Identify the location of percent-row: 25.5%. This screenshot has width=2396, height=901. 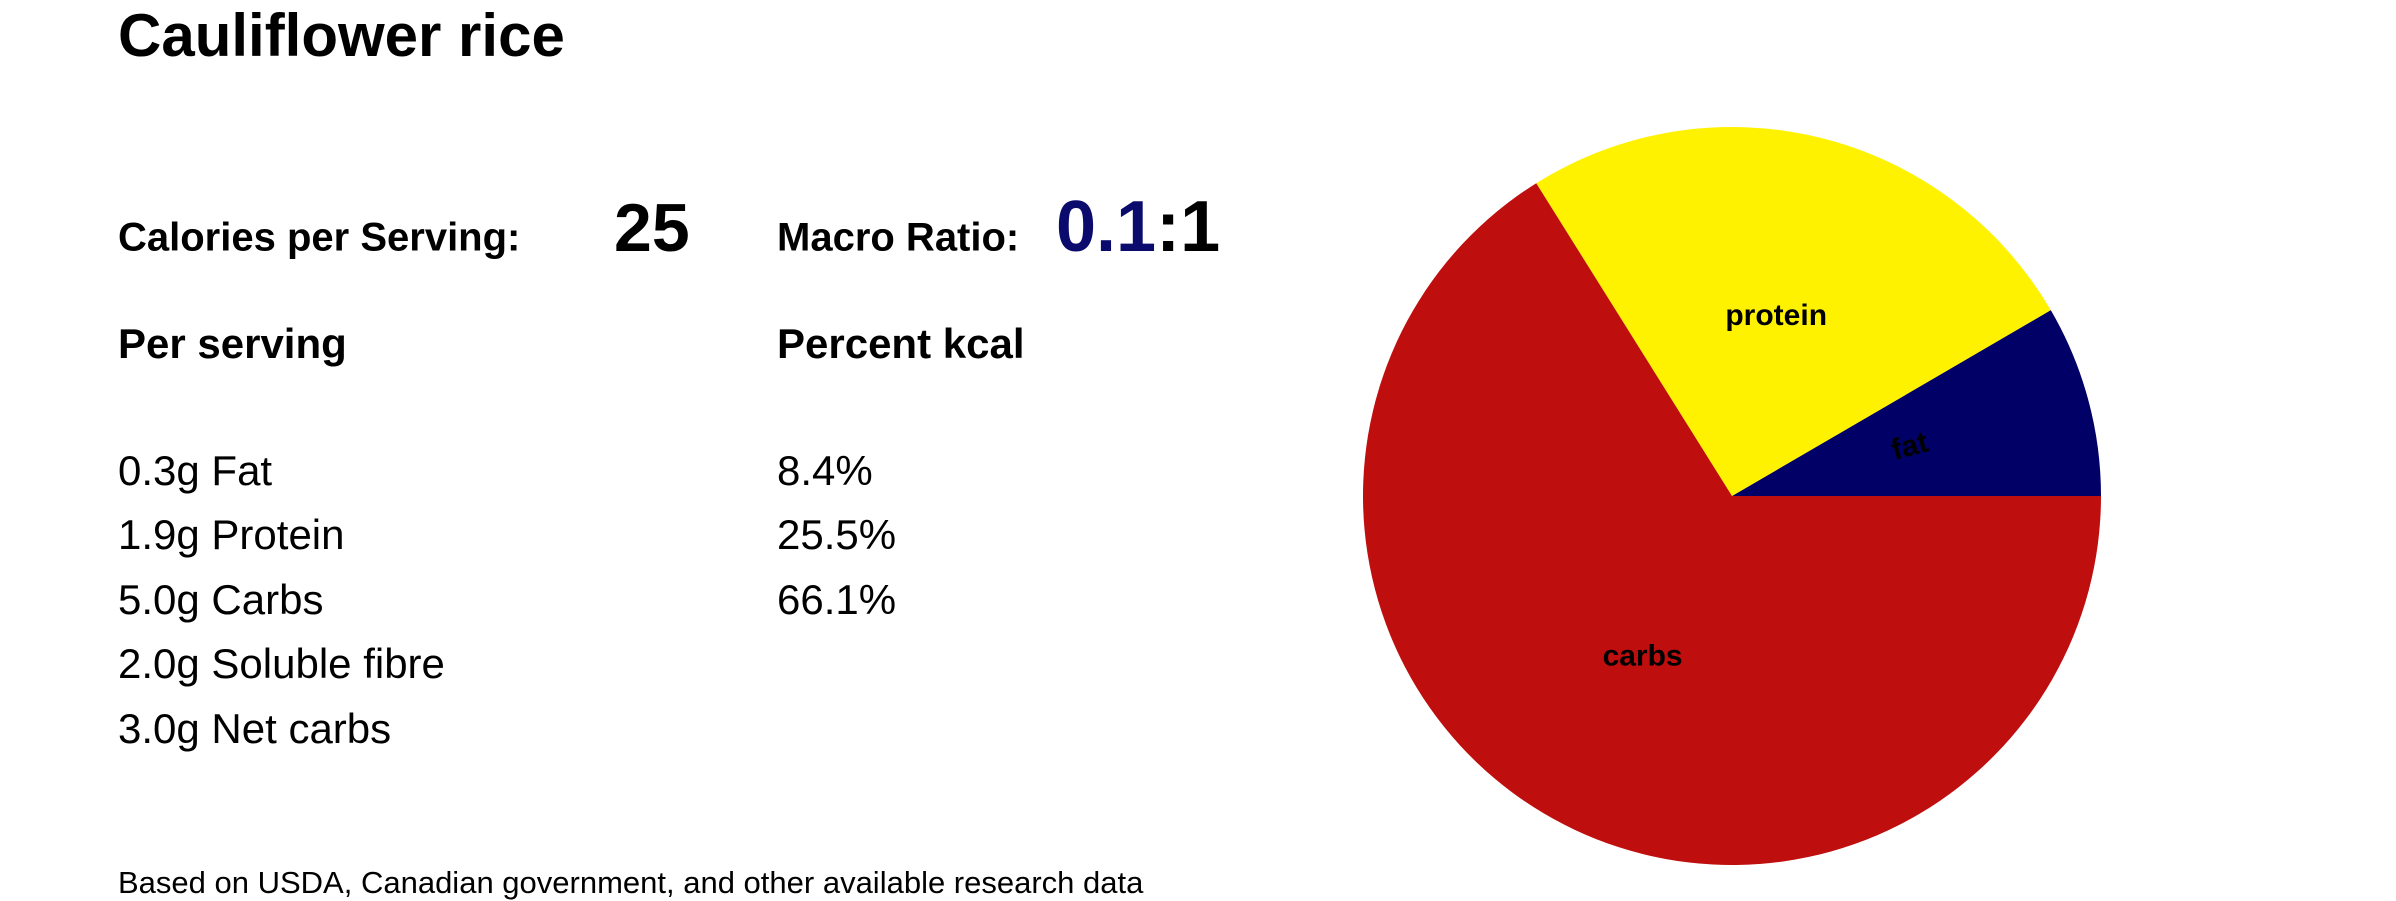
(836, 534).